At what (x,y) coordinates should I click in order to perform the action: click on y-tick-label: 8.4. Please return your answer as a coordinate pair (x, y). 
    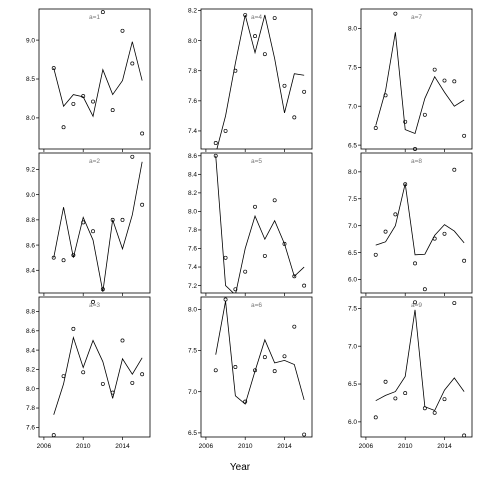
    Looking at the image, I should click on (192, 175).